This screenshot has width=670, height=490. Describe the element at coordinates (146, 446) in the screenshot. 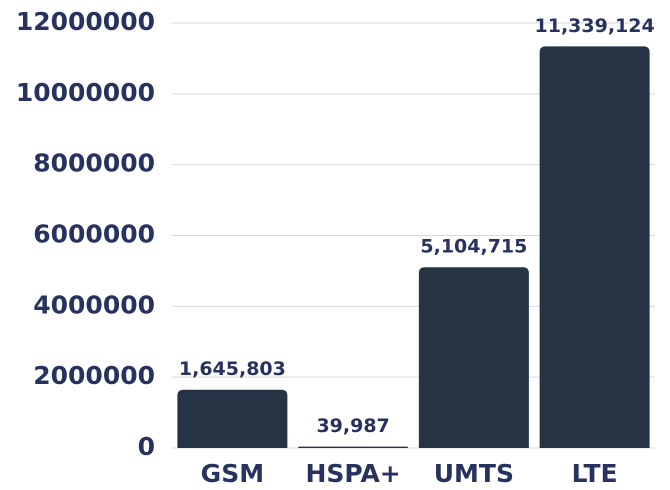

I see `y-tick-label: 0` at that location.